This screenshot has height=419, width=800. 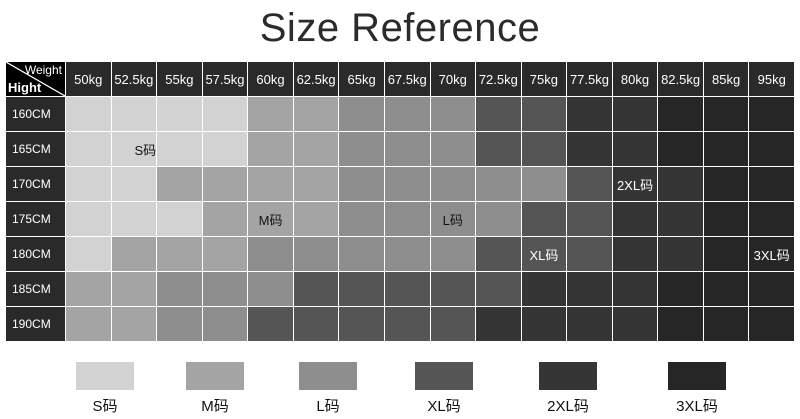 I want to click on weight-header-cell: 52.5kg, so click(x=134, y=79).